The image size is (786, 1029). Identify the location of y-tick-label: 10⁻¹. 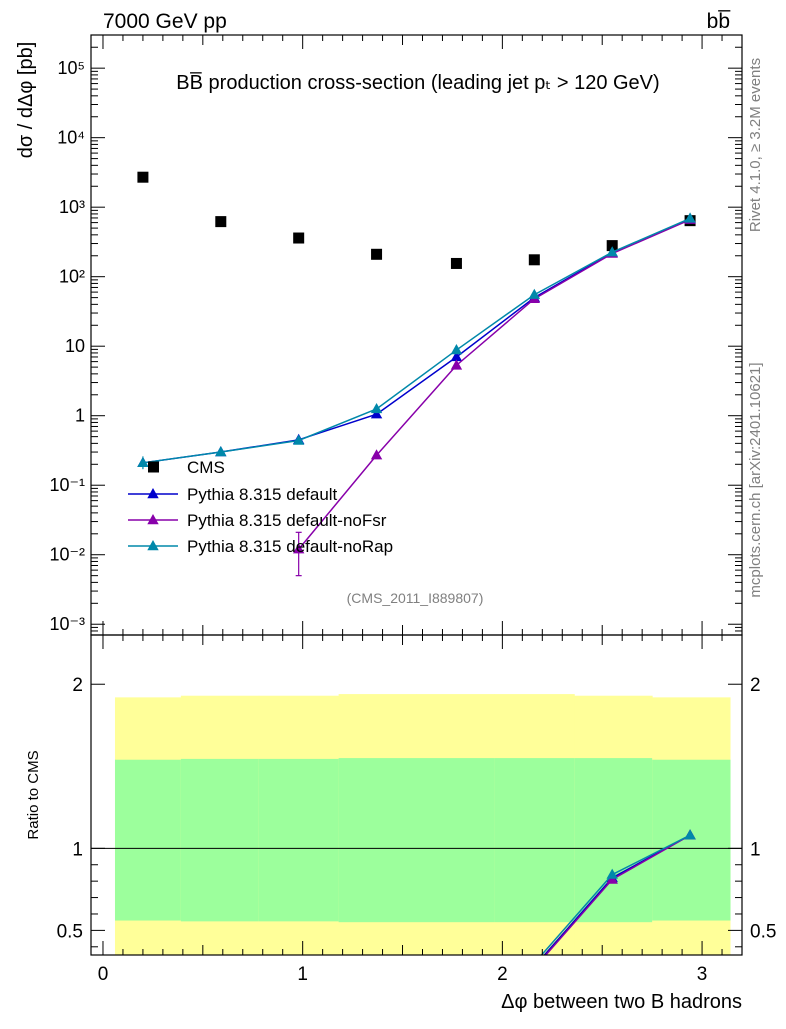
(67, 485).